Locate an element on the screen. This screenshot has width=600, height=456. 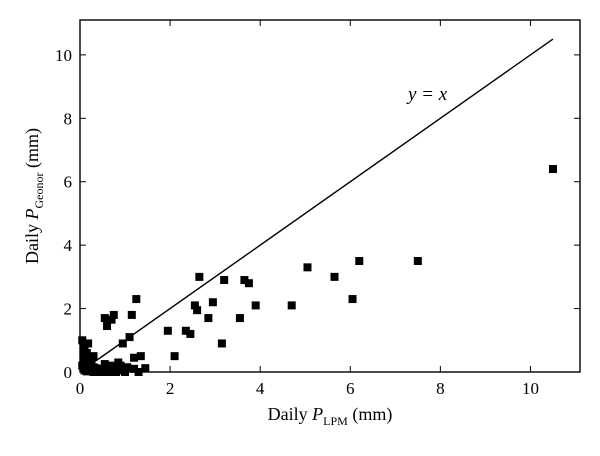
y-tick-label: 8 is located at coordinates (68, 118).